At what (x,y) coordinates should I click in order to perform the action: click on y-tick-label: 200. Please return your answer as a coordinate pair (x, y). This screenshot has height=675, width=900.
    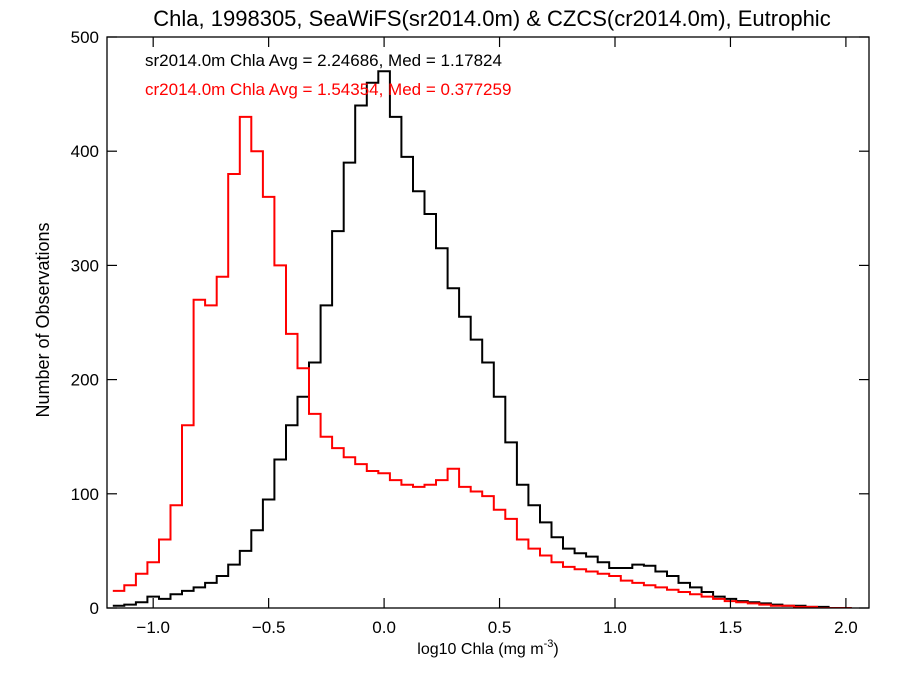
    Looking at the image, I should click on (85, 380).